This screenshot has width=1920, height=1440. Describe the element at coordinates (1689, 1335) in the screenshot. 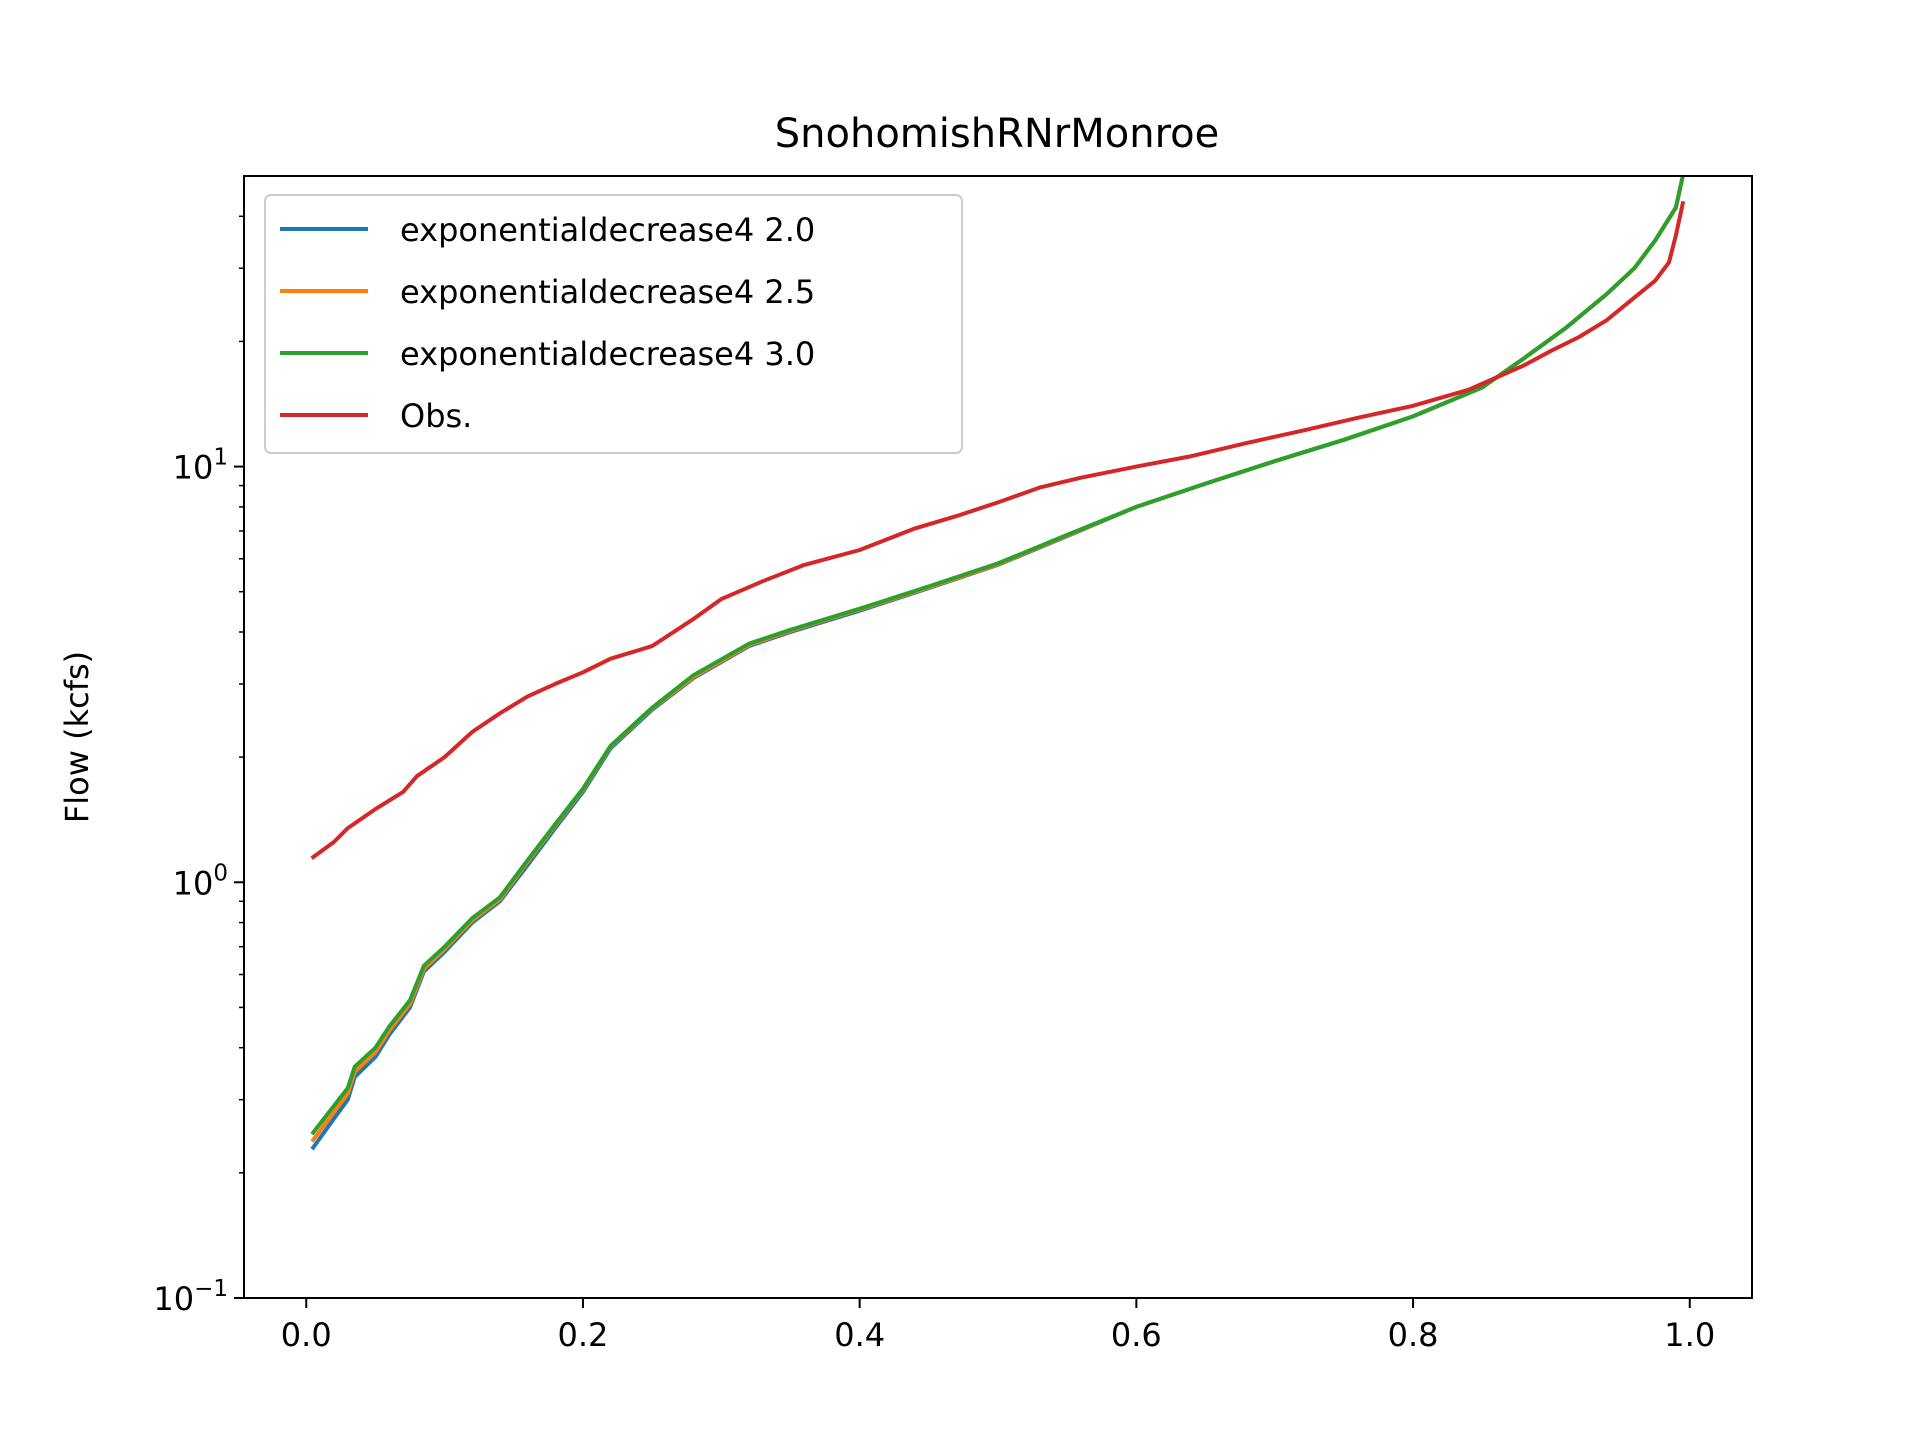

I see `x-tick-label: 1.0` at that location.